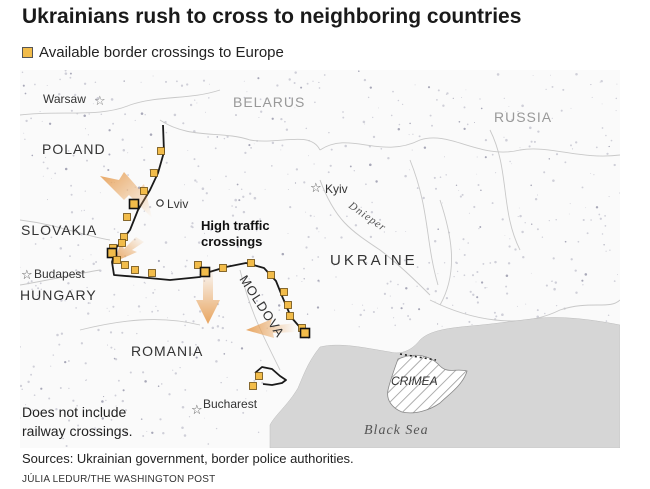  Describe the element at coordinates (167, 351) in the screenshot. I see `label-romania: ROMANIA` at that location.